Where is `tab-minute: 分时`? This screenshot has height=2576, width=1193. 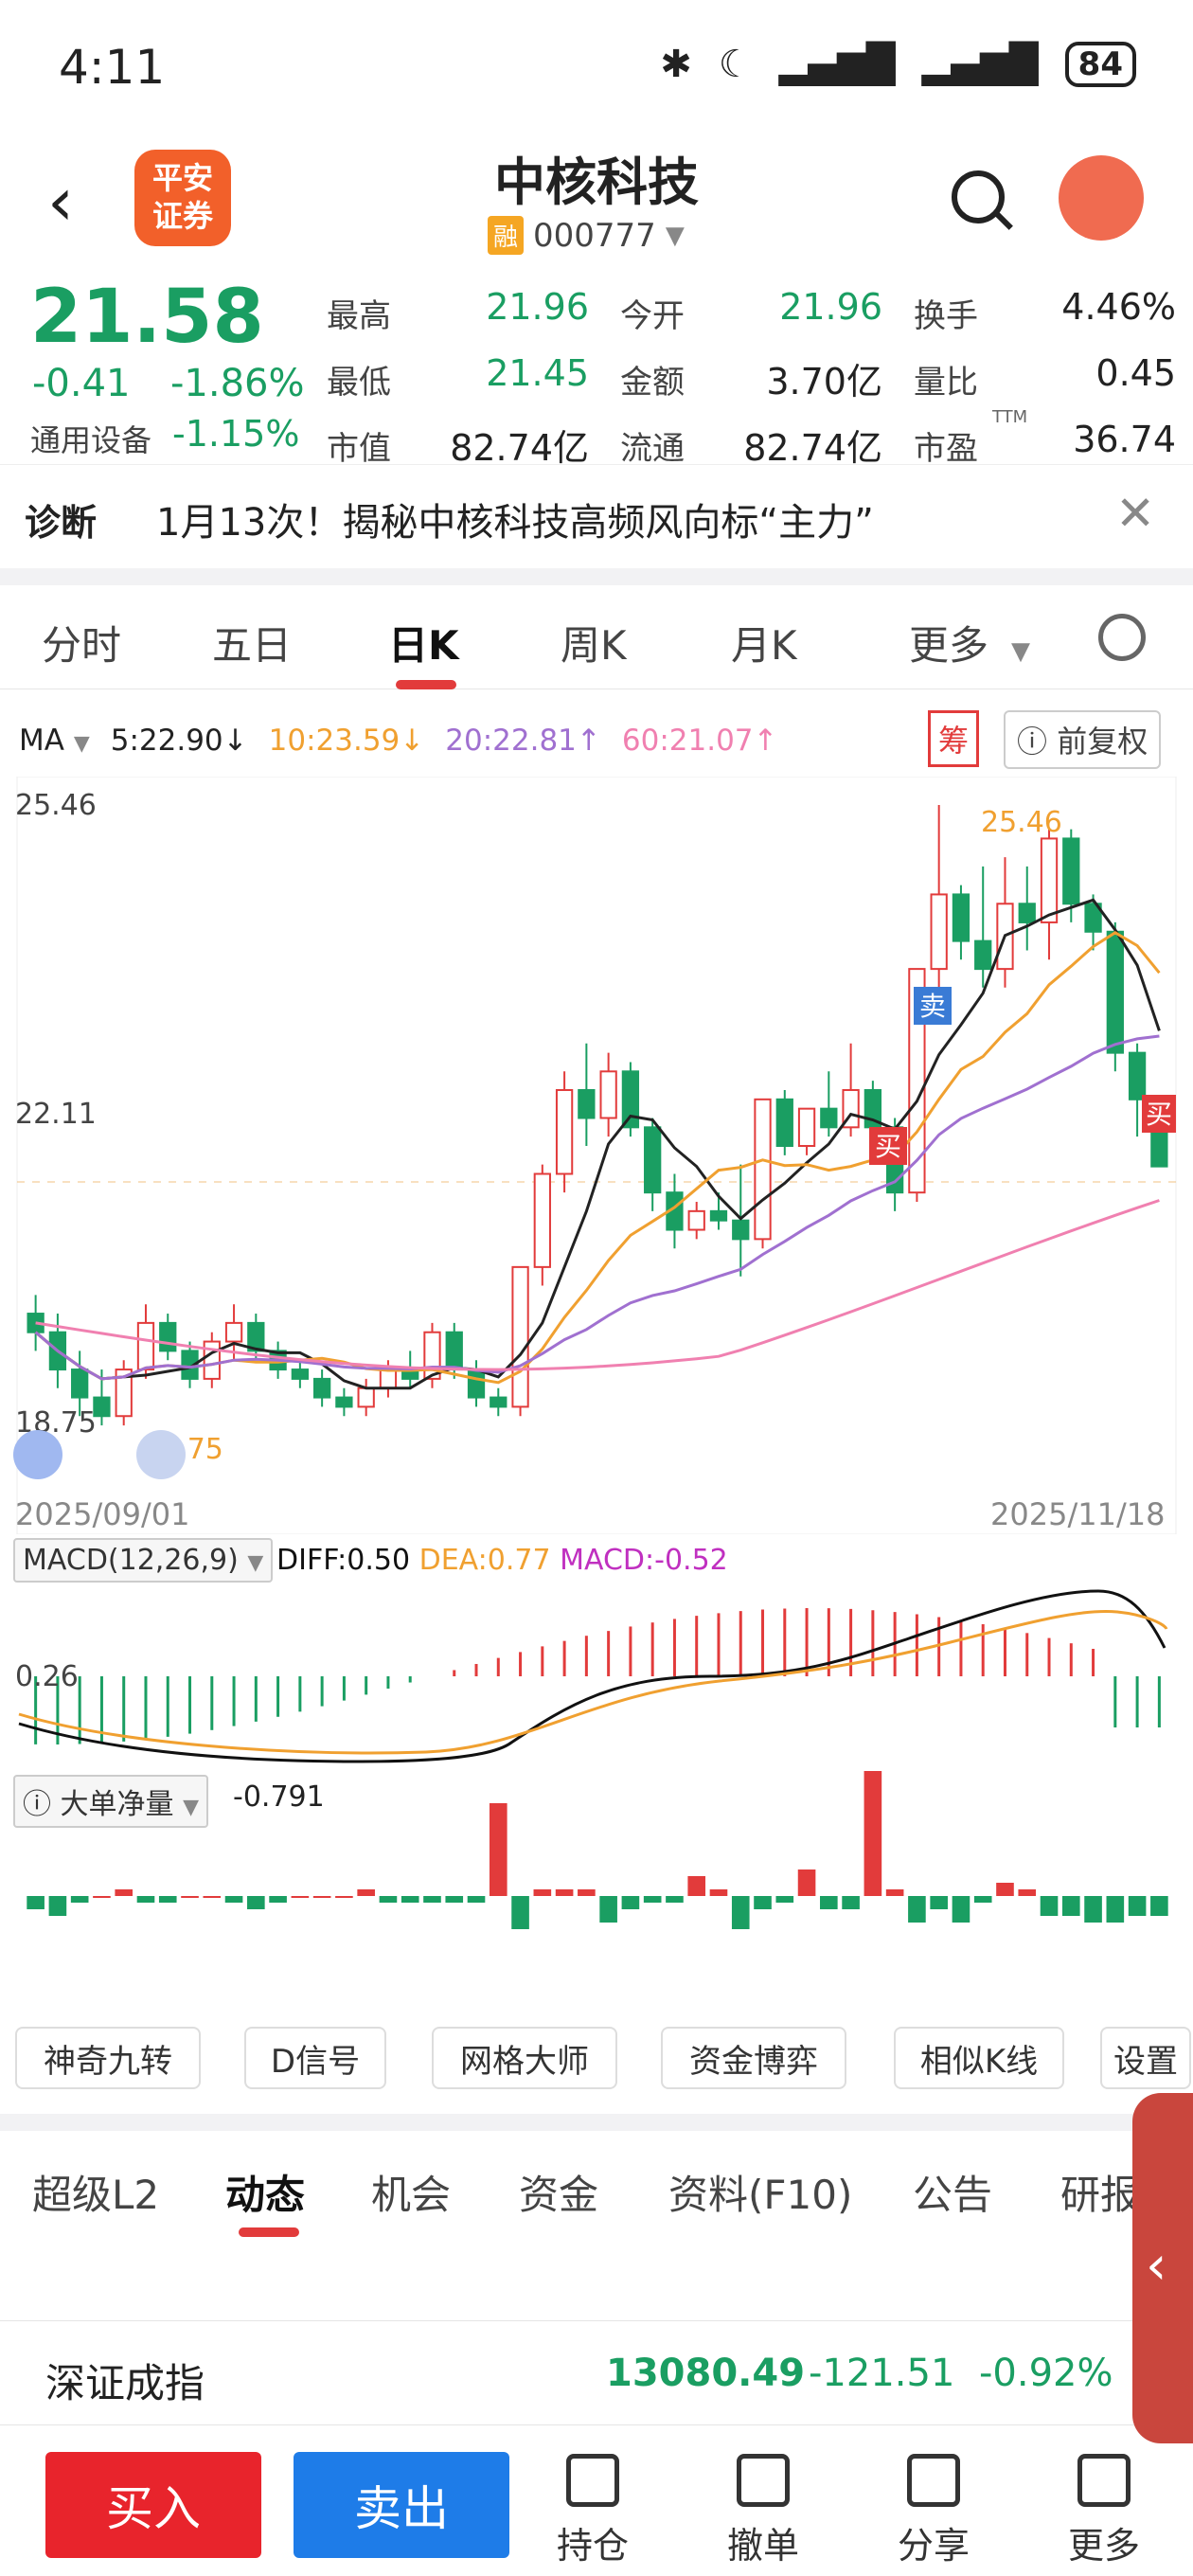 tab-minute: 分时 is located at coordinates (82, 645).